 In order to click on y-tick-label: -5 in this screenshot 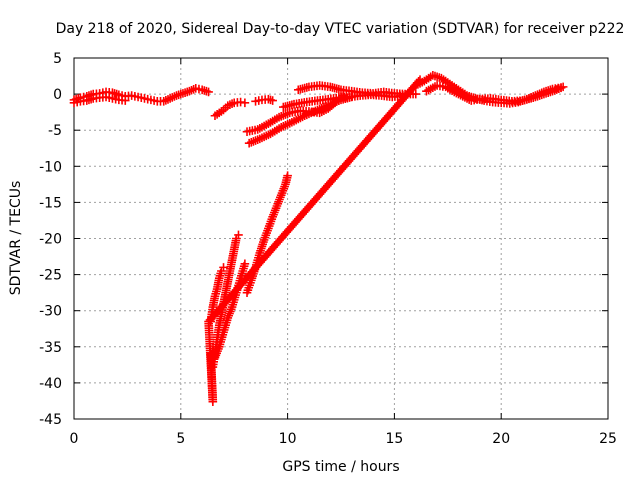, I will do `click(55, 131)`.